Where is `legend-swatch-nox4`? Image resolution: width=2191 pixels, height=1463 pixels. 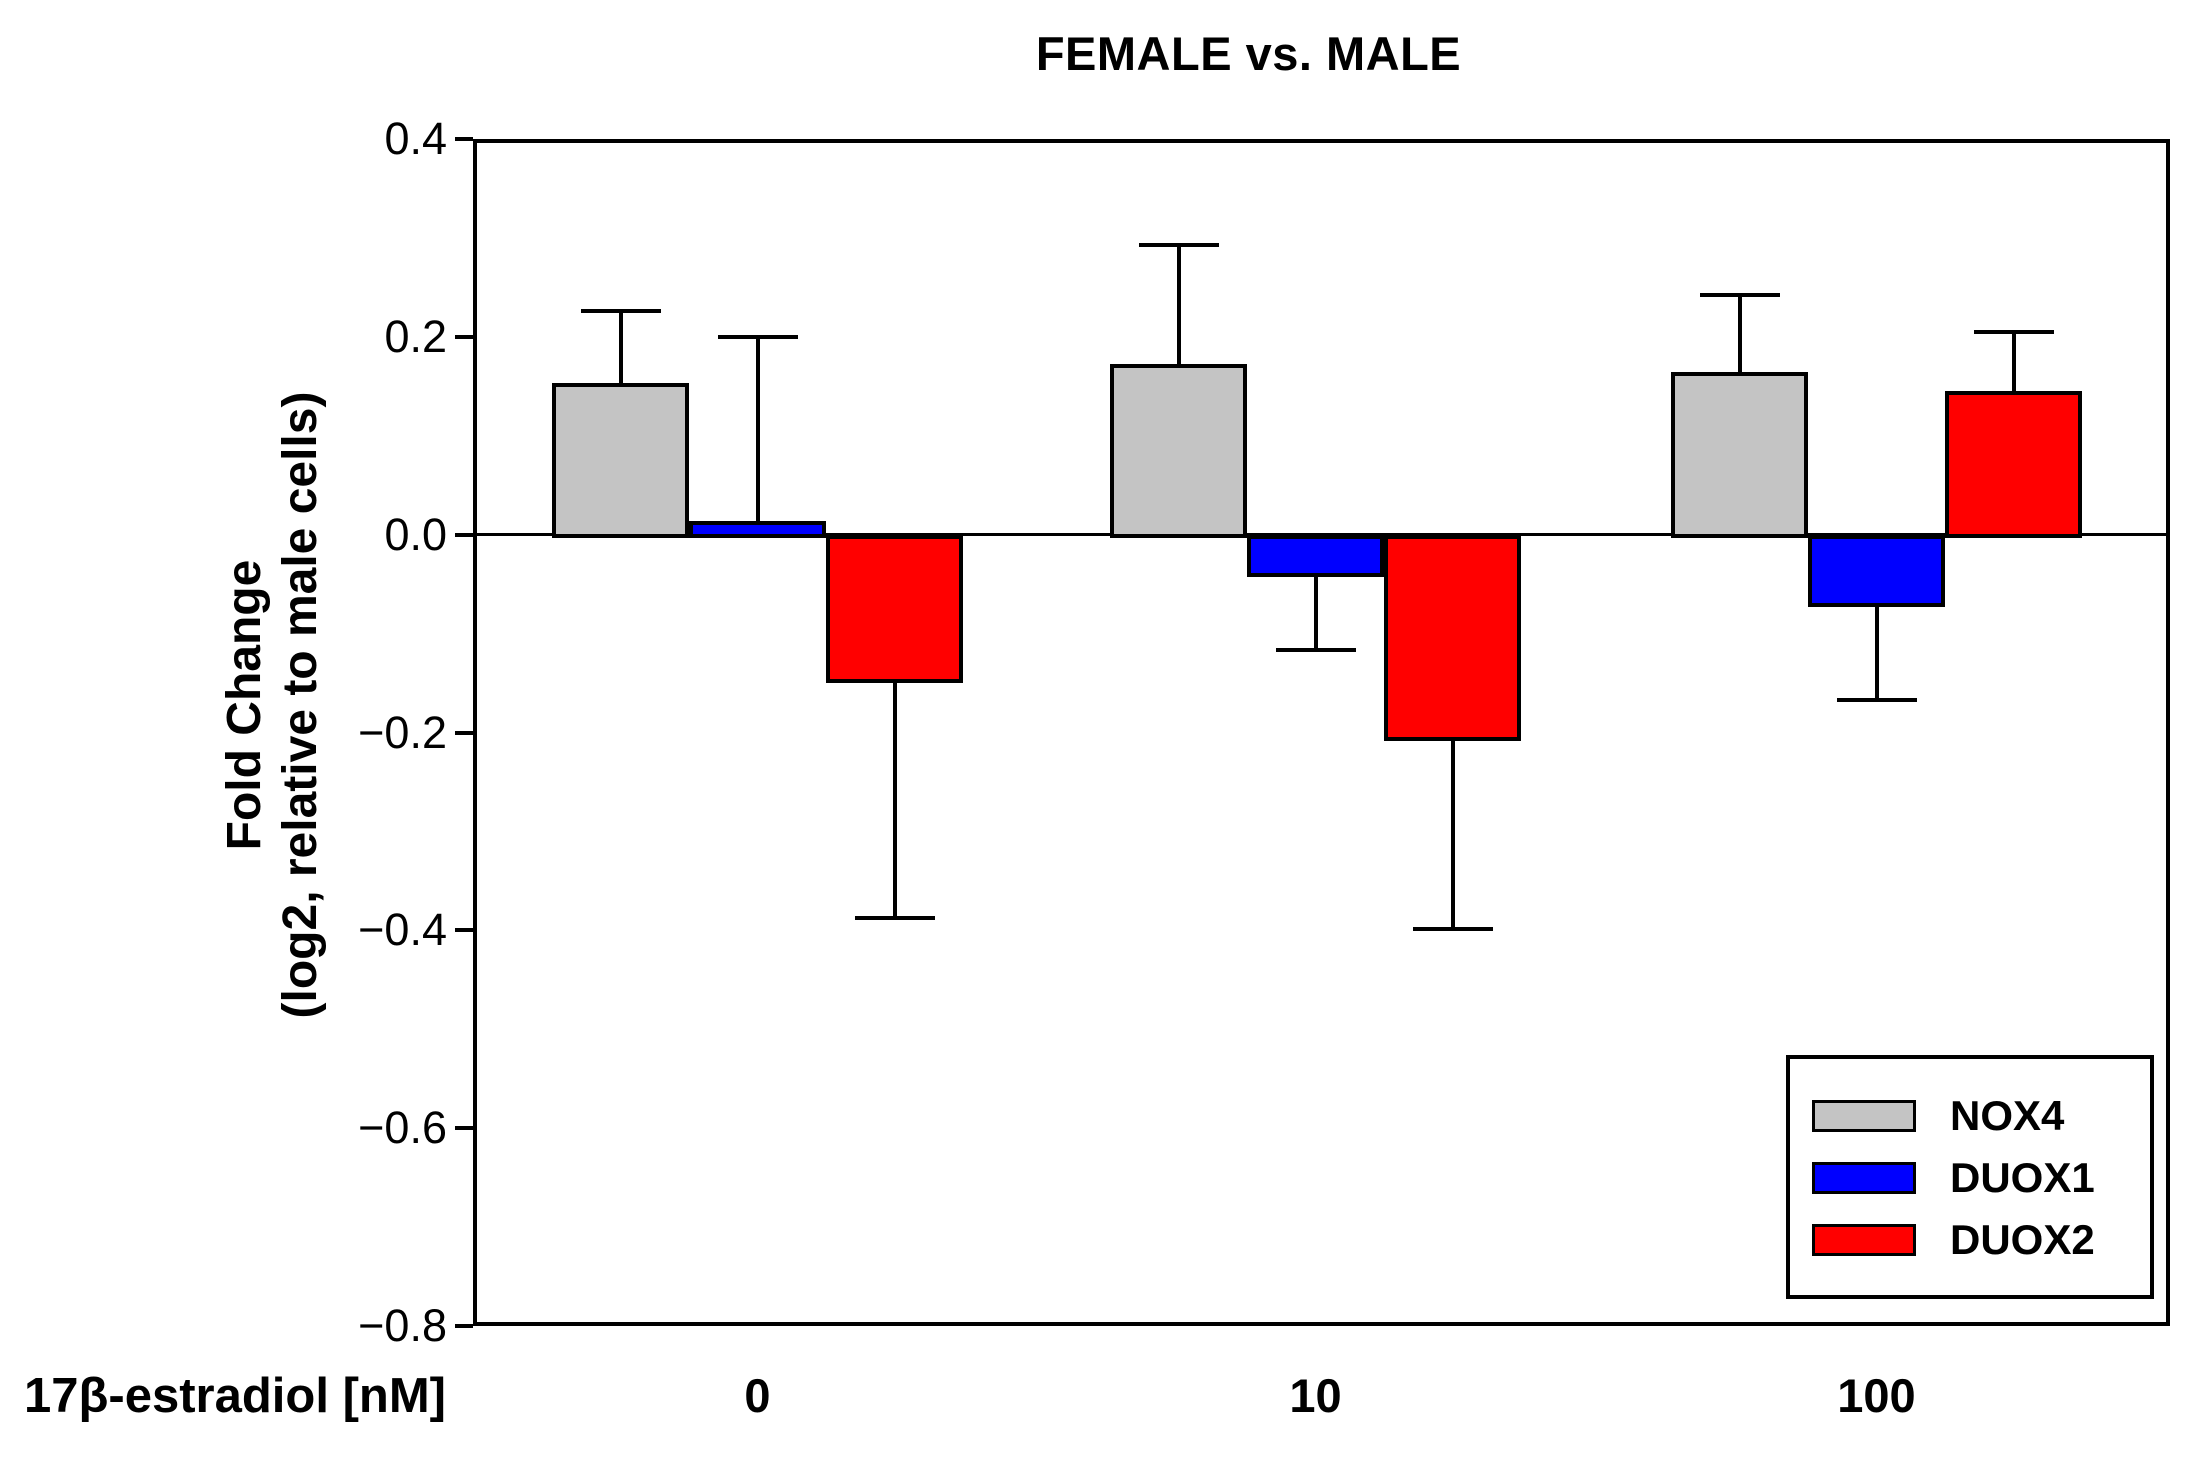
legend-swatch-nox4 is located at coordinates (1864, 1116).